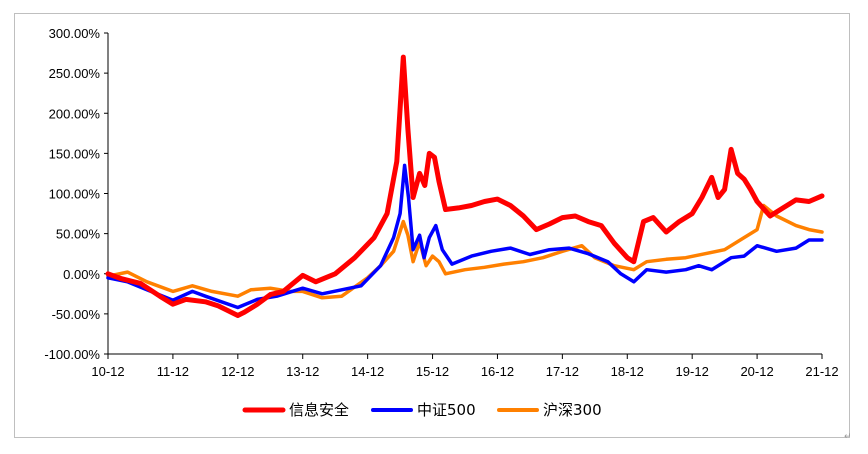 This screenshot has width=868, height=454. Describe the element at coordinates (81, 274) in the screenshot. I see `y-tick-label: 0.00%` at that location.